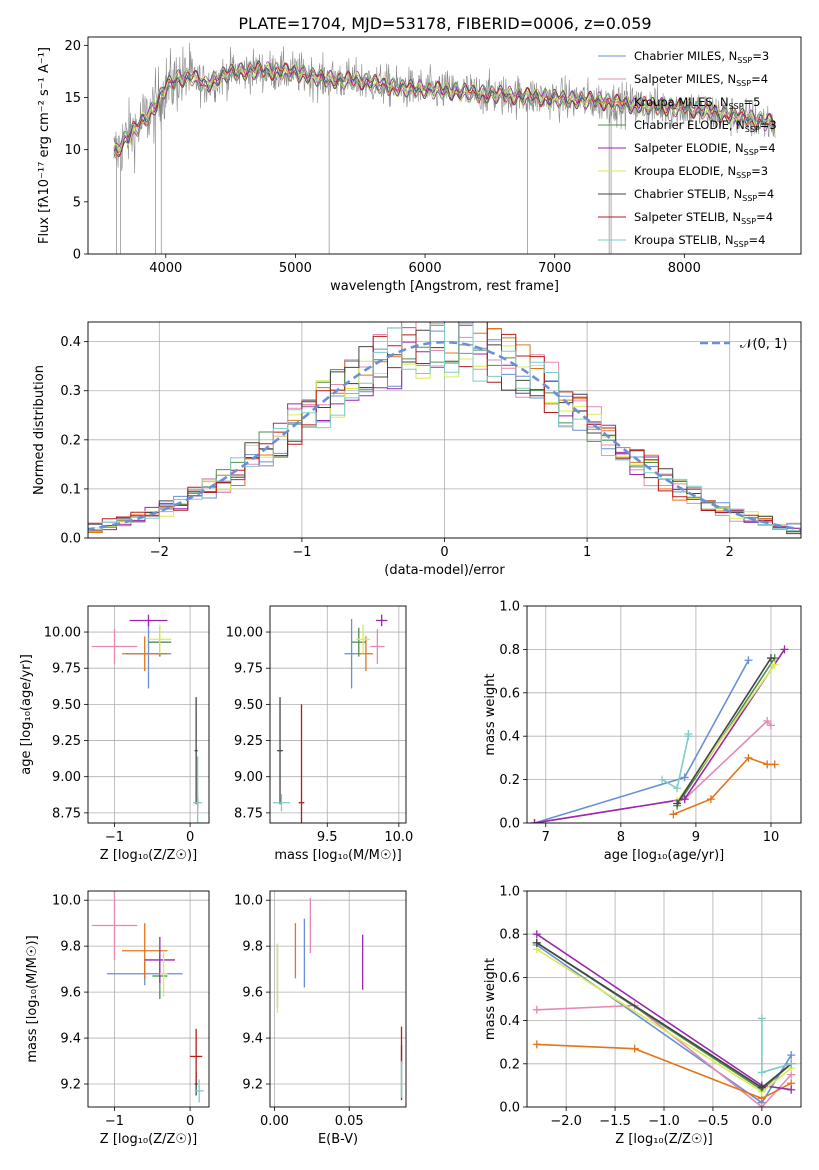  Describe the element at coordinates (248, 901) in the screenshot. I see `y-tick-label: 10.0` at that location.